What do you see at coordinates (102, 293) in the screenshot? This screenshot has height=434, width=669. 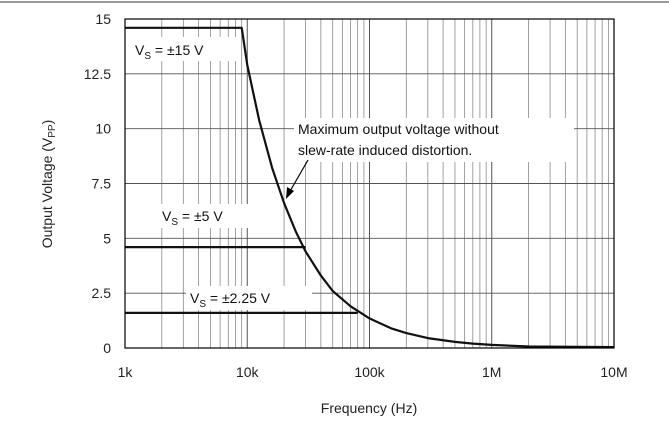 I see `y-tick-label: 2.5` at bounding box center [102, 293].